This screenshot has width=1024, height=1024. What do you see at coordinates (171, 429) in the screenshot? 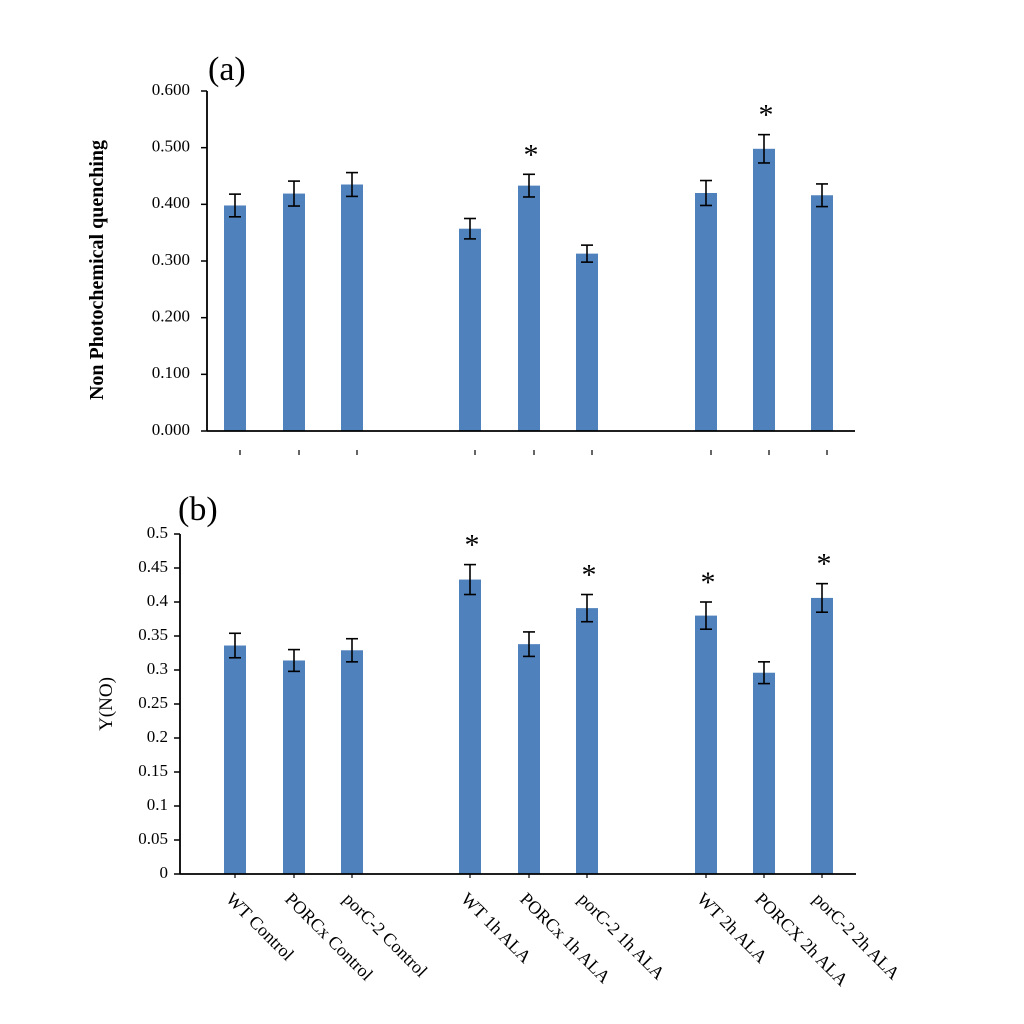
I see `panel-a-y-tick-label: 0.000` at bounding box center [171, 429].